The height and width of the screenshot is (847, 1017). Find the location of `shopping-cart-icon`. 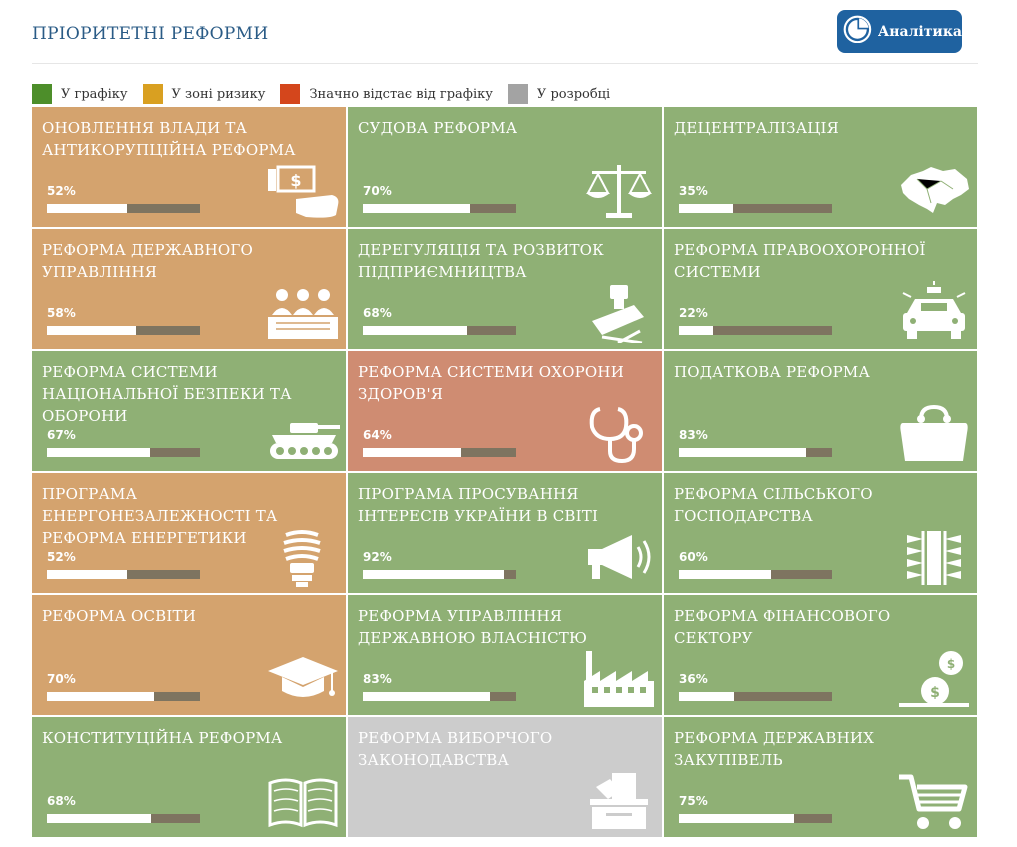

shopping-cart-icon is located at coordinates (934, 800).